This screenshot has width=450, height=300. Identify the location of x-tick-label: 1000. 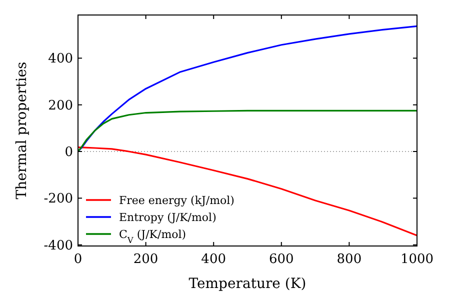
(417, 259).